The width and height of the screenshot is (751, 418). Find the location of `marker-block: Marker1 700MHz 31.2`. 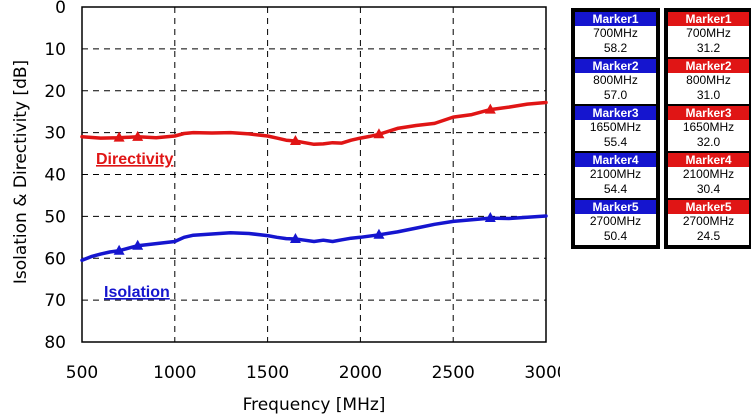

marker-block: Marker1 700MHz 31.2 is located at coordinates (708, 34).